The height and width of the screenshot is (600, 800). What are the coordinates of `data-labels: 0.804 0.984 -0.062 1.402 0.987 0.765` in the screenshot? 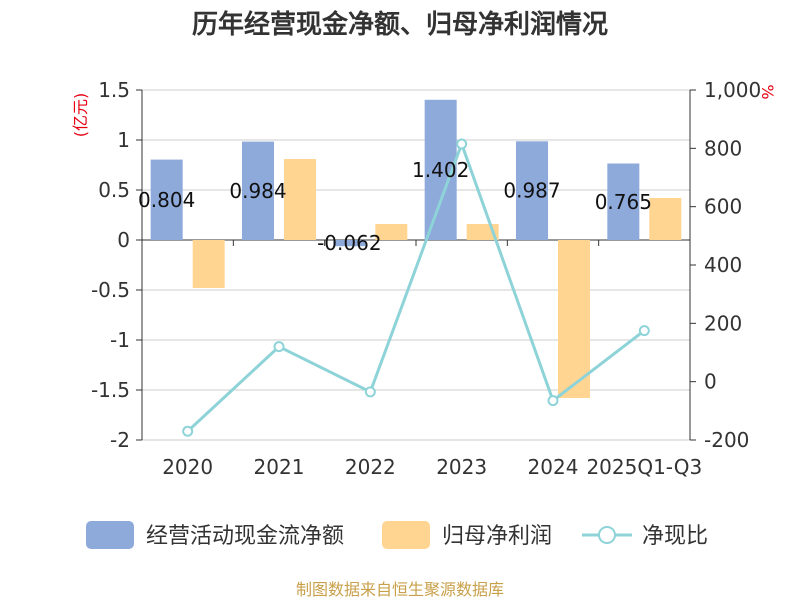 It's located at (395, 206).